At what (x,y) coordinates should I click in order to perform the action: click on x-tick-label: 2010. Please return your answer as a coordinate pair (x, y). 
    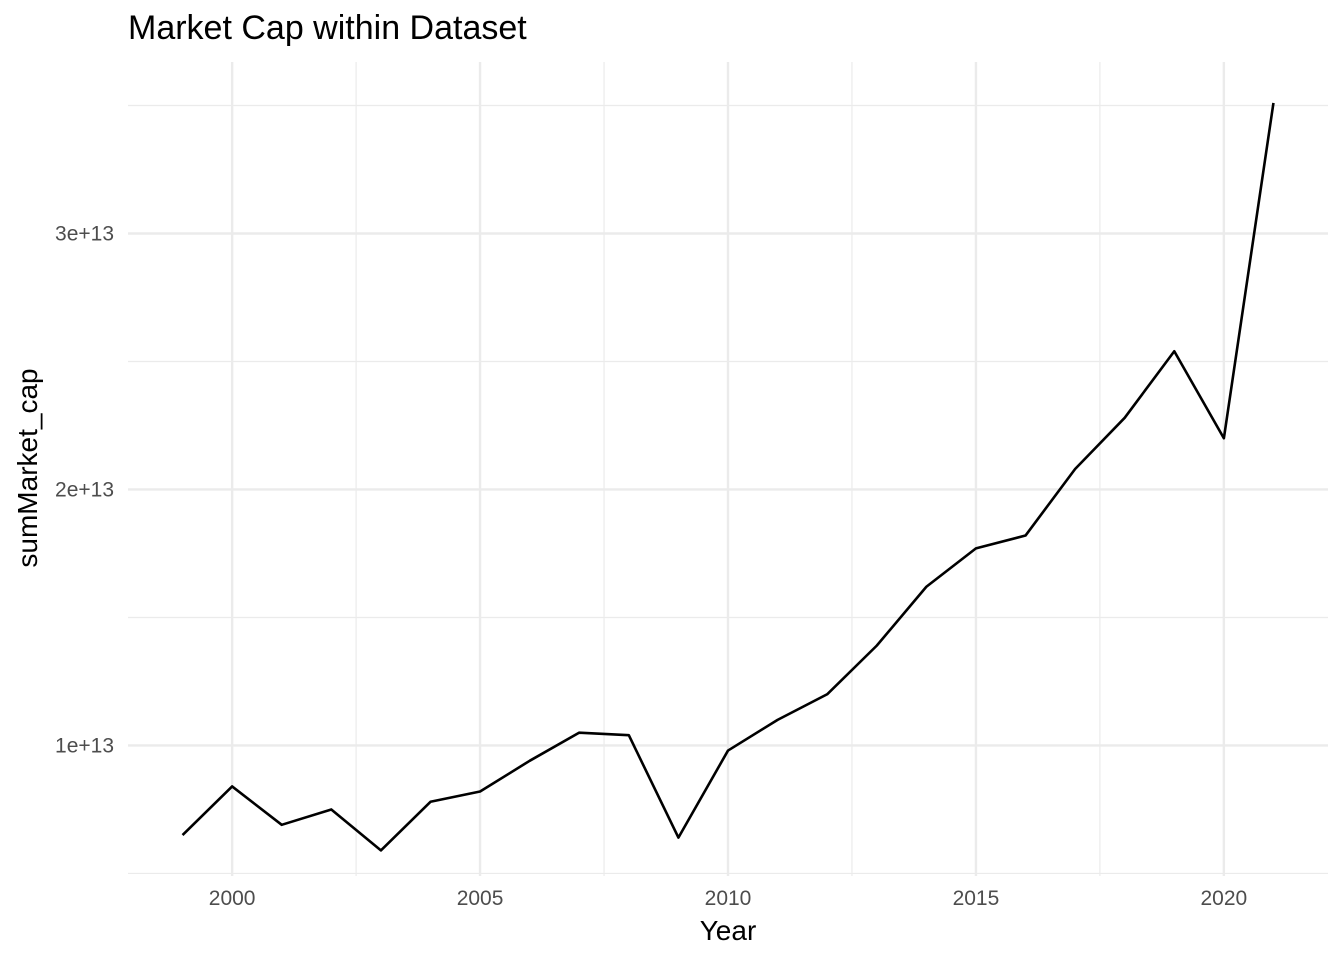
    Looking at the image, I should click on (728, 898).